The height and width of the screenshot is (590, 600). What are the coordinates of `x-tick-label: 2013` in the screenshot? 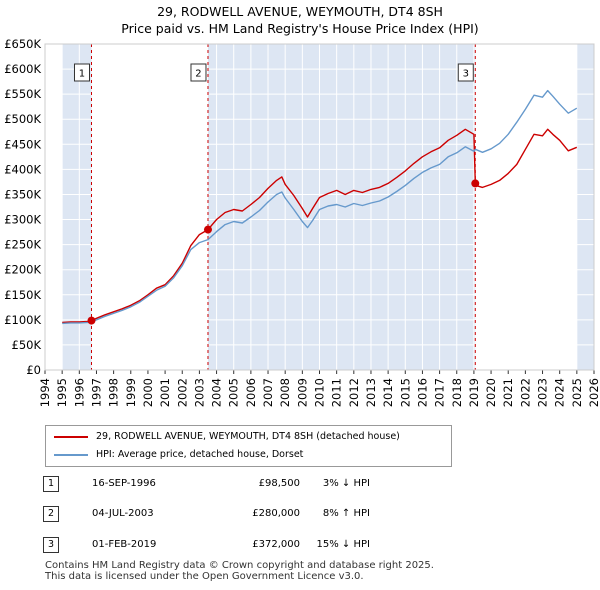 It's located at (371, 392).